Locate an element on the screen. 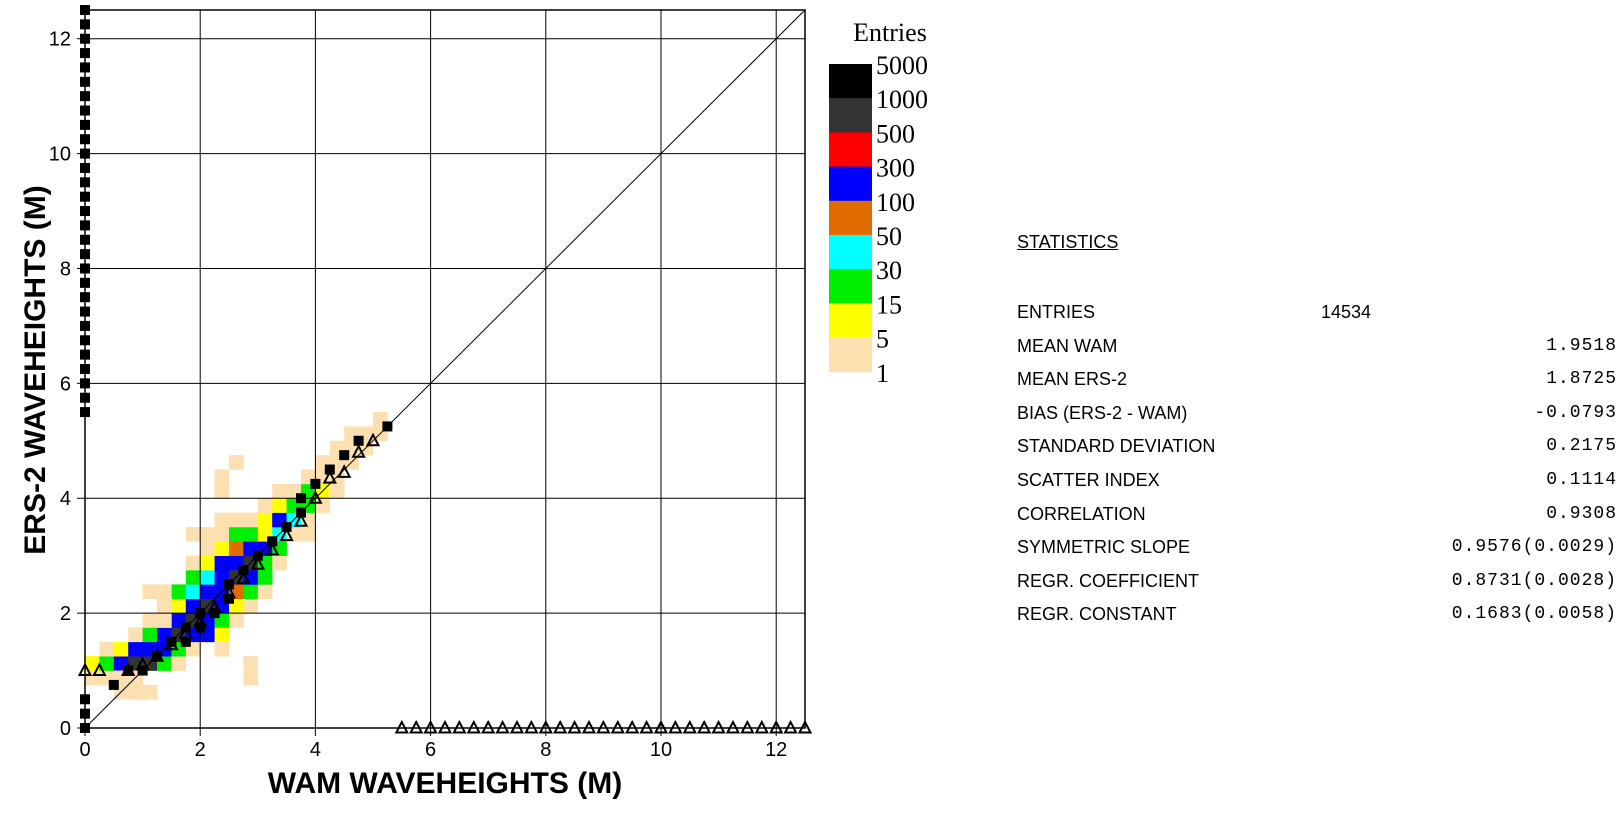 The image size is (1621, 823). statistics-title: STATISTICS is located at coordinates (1068, 242).